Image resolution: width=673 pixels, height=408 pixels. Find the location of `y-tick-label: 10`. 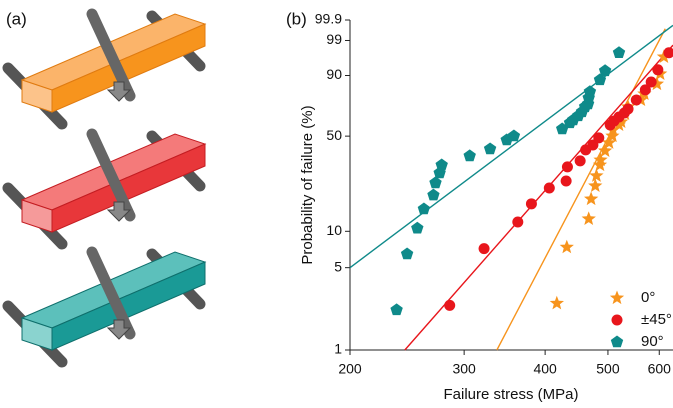

y-tick-label: 10 is located at coordinates (334, 230).